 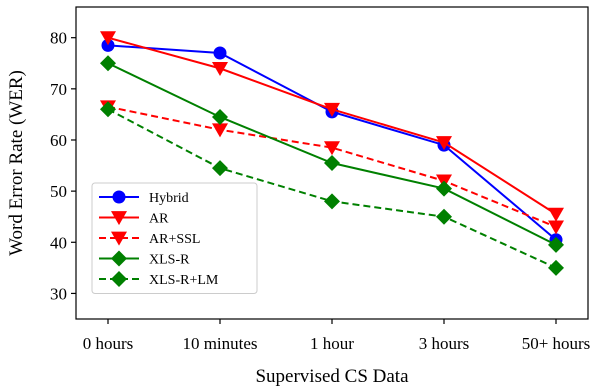 I want to click on legend-label-xls-r: XLS-R, so click(x=169, y=260).